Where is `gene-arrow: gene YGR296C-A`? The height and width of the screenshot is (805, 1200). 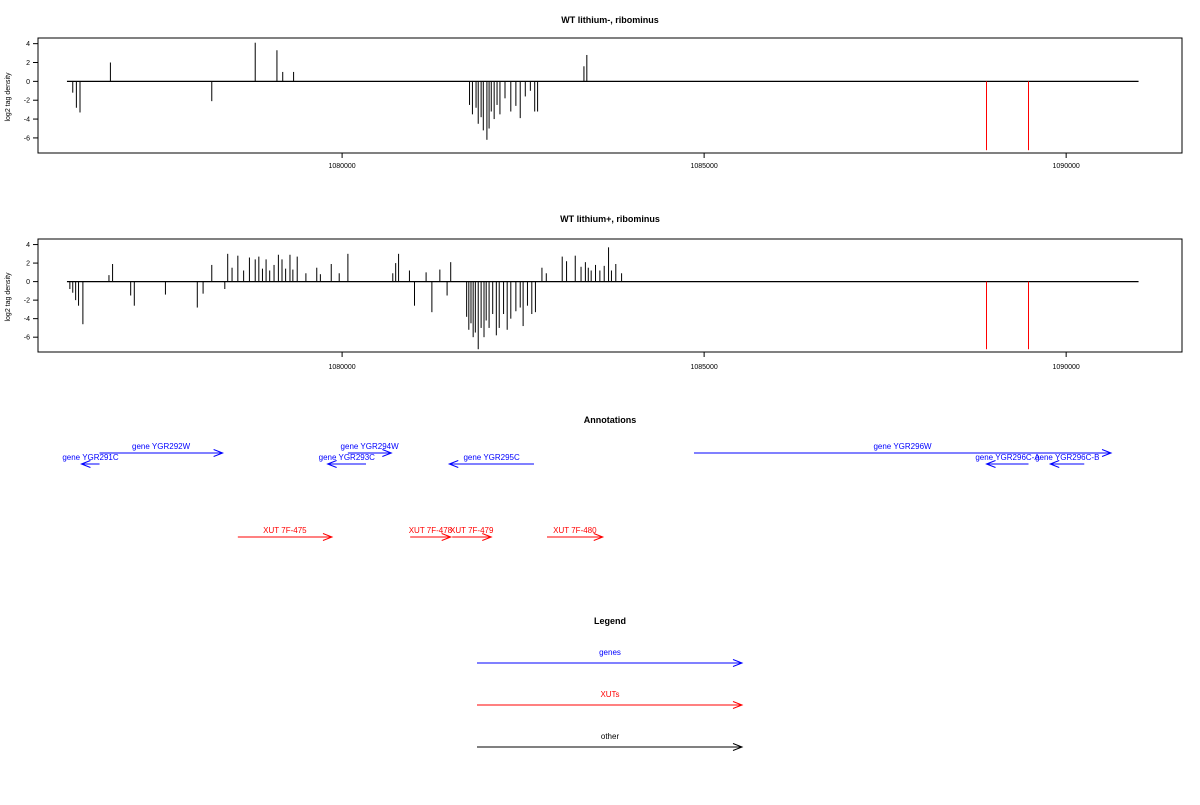 gene-arrow: gene YGR296C-A is located at coordinates (1007, 460).